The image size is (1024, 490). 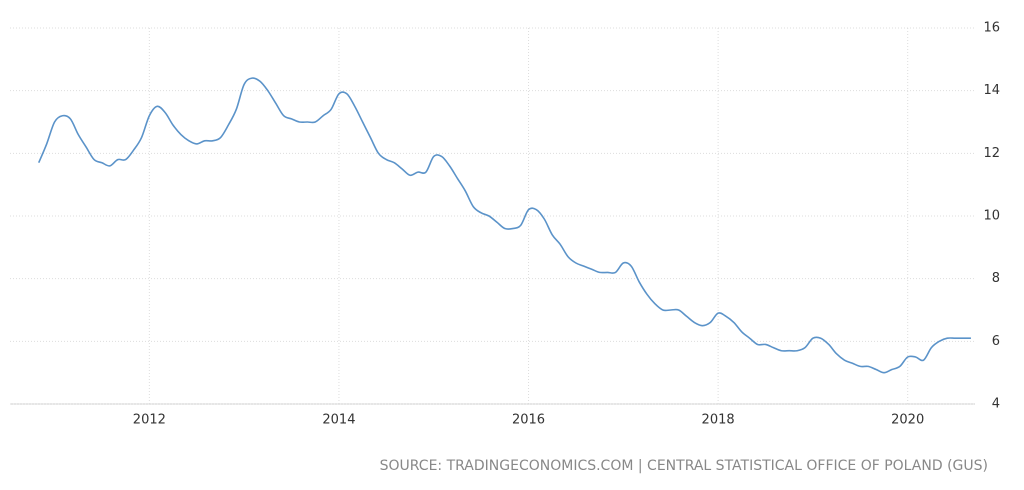 What do you see at coordinates (991, 28) in the screenshot?
I see `y-tick-label: 16` at bounding box center [991, 28].